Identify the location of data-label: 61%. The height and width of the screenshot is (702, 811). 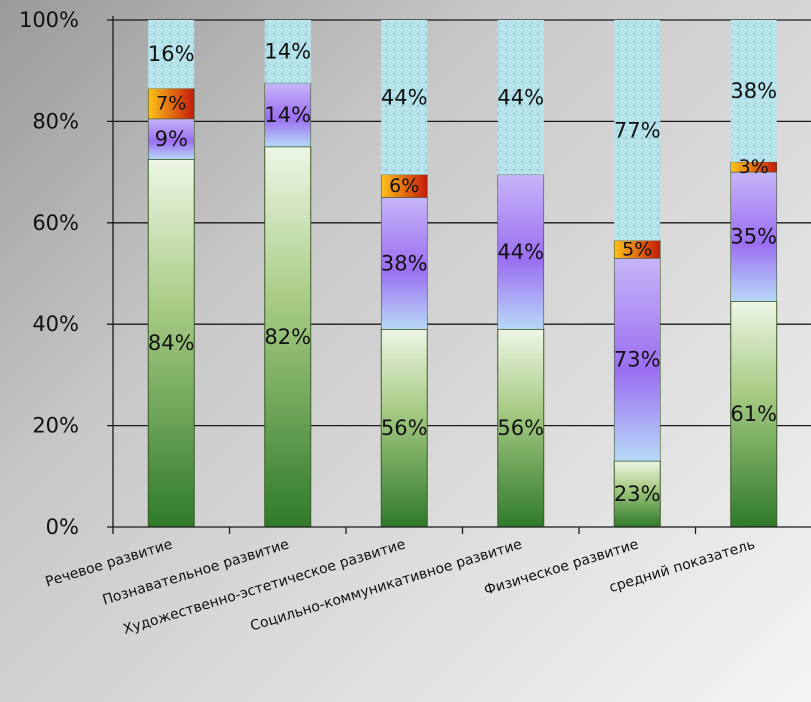
(753, 414).